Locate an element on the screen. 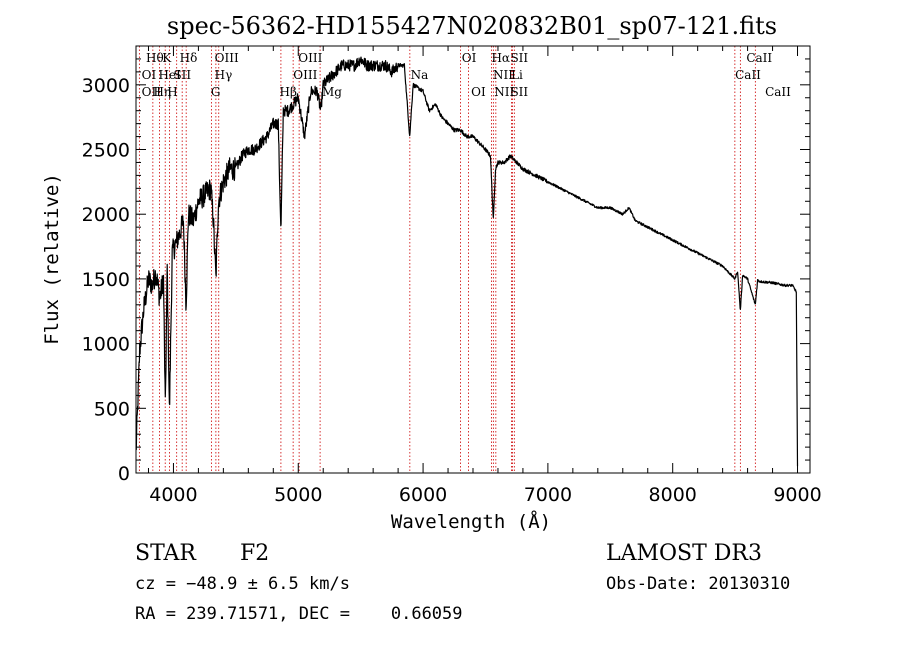  spectral-line-label: G is located at coordinates (216, 92).